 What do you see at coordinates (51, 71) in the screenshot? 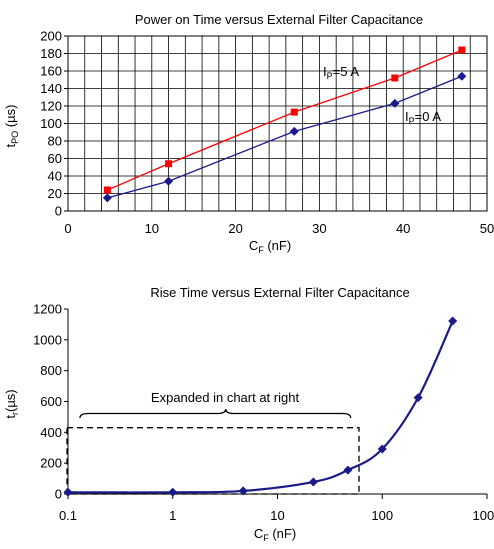
I see `chart1-y-tick-label: 160` at bounding box center [51, 71].